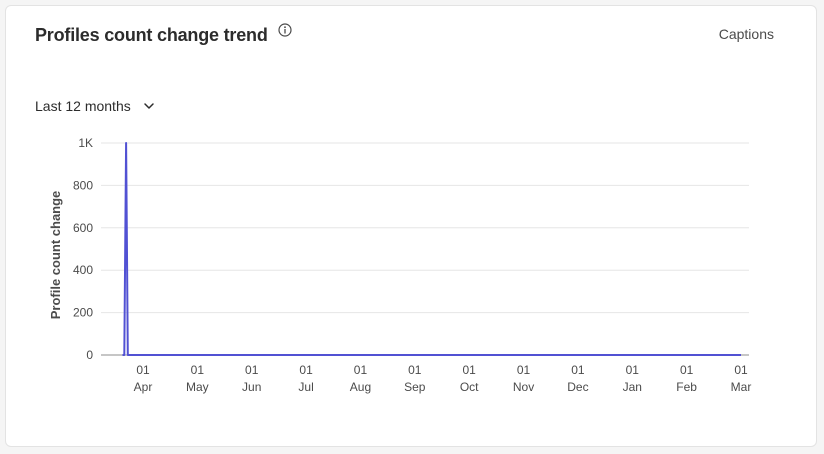 This screenshot has width=824, height=454. What do you see at coordinates (469, 387) in the screenshot?
I see `x-tick-month: Oct` at bounding box center [469, 387].